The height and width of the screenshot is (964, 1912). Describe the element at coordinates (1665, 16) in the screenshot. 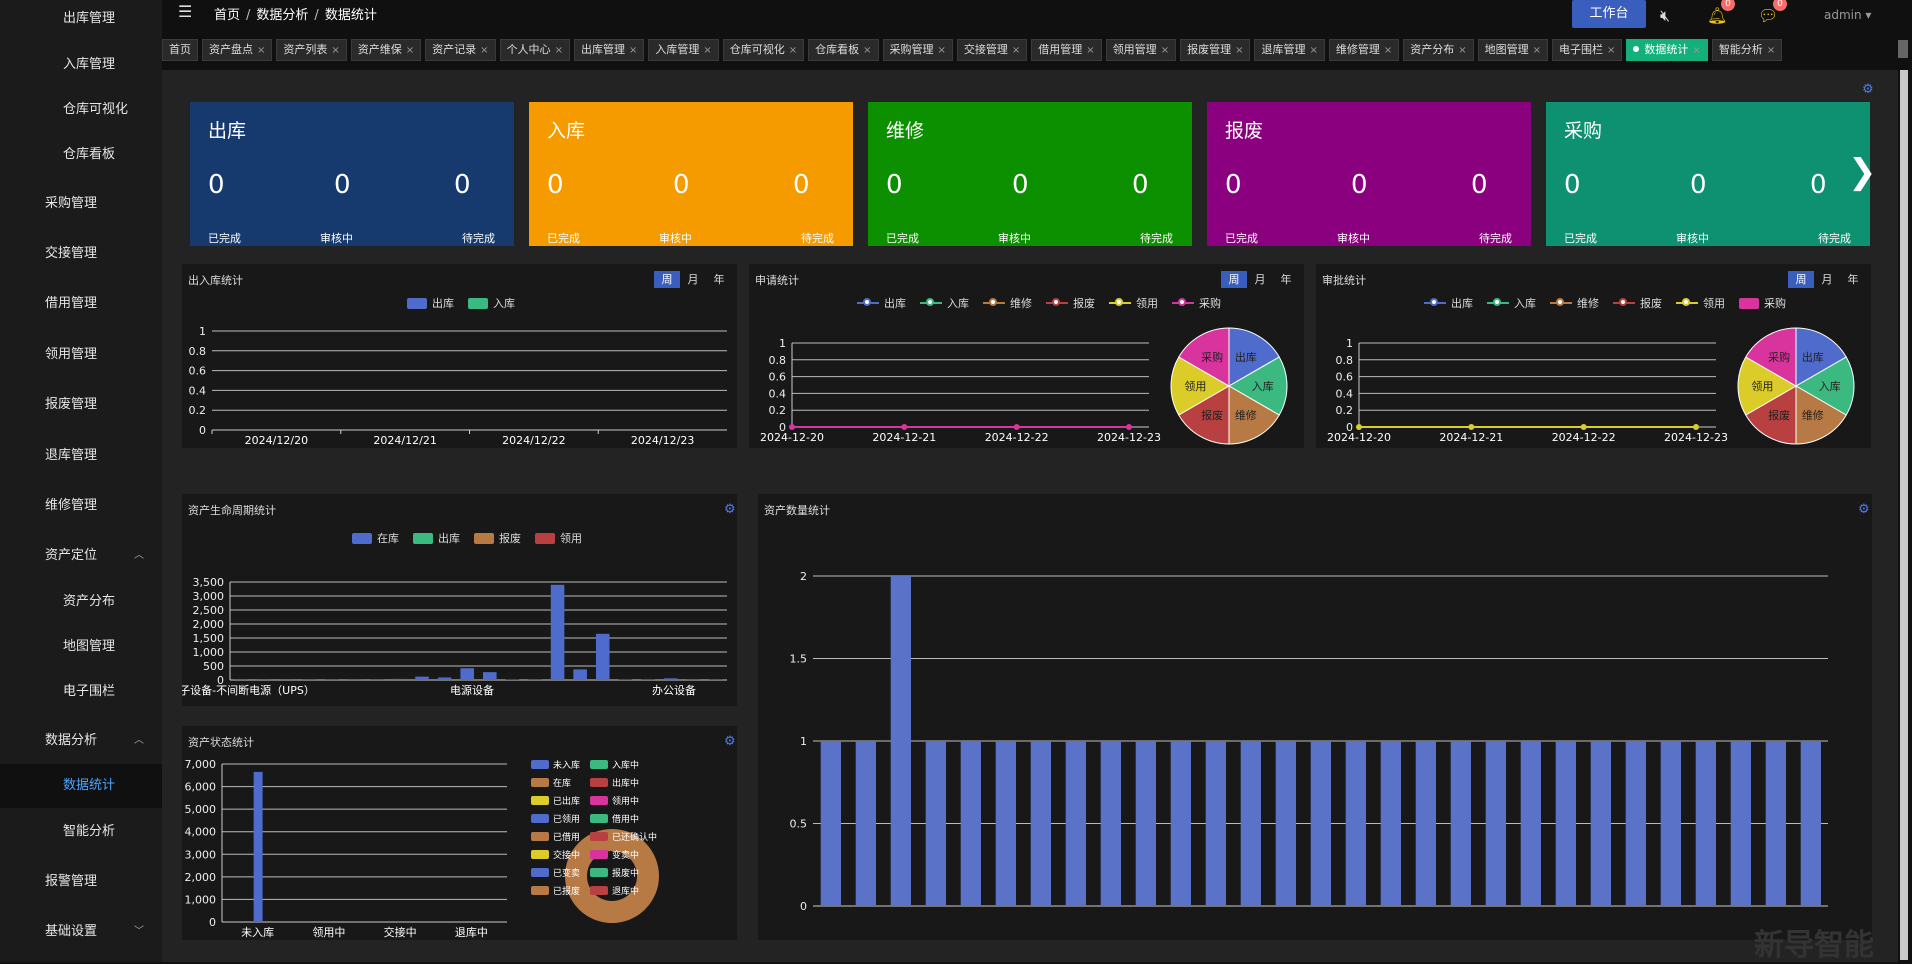

I see `mute-icon: 🔇︎` at that location.